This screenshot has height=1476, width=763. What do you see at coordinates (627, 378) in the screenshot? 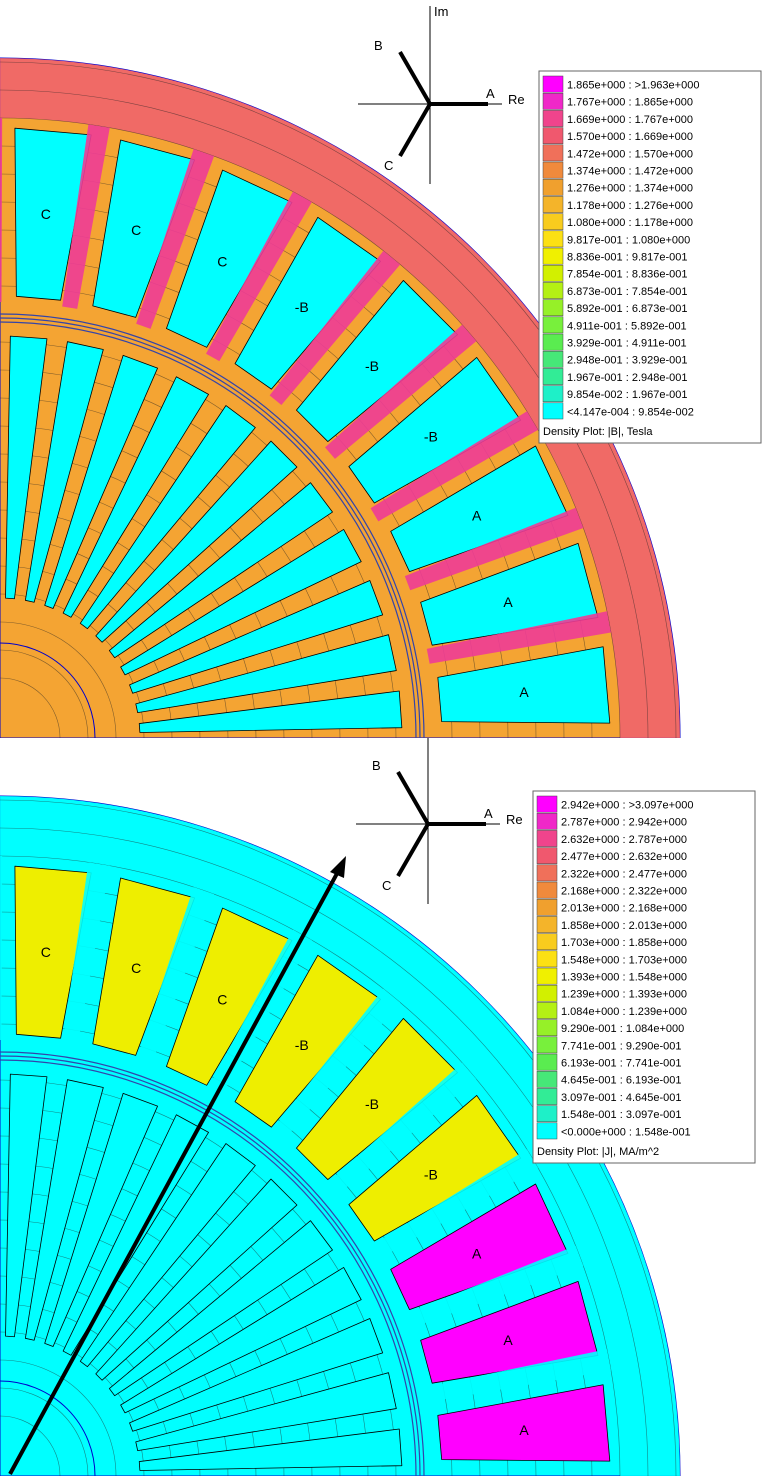
I see `legend-entry: 1.967e-001 : 2.948e-001` at bounding box center [627, 378].